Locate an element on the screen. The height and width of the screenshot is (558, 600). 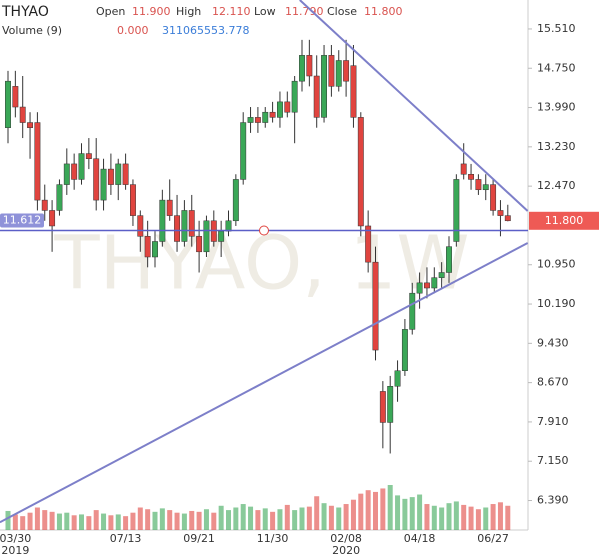
x-tick-label: 02/08 is located at coordinates (346, 538).